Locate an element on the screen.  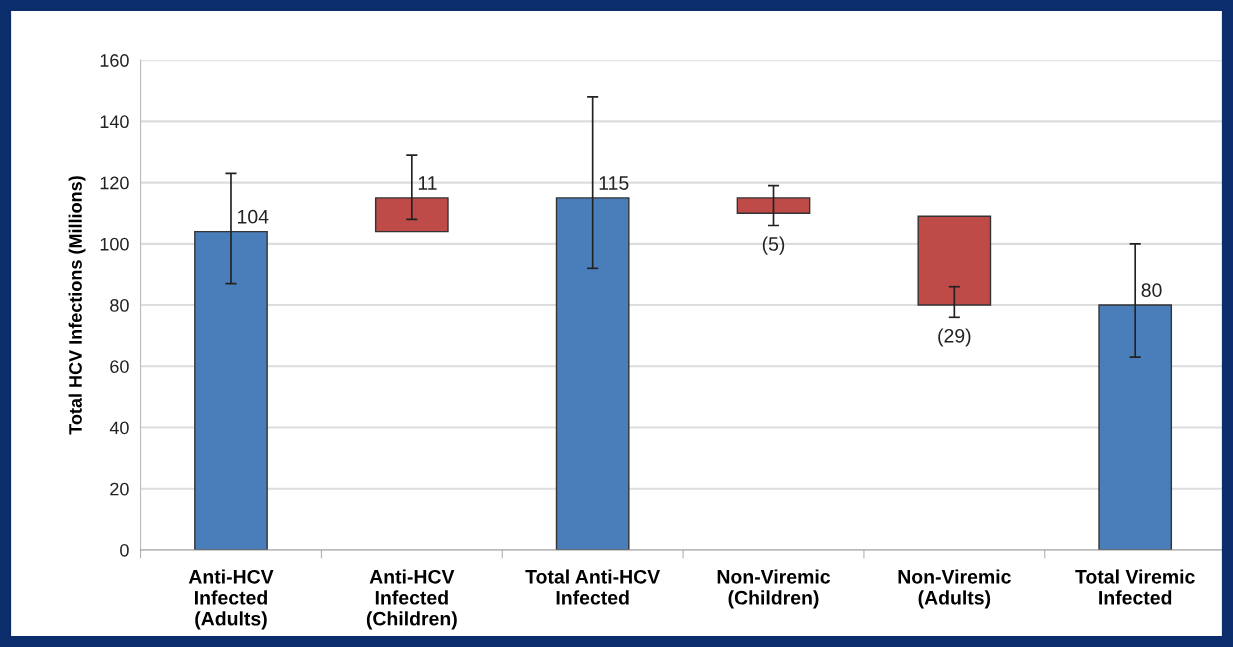
x-tick-label: Non-Viremic (Children) is located at coordinates (774, 589).